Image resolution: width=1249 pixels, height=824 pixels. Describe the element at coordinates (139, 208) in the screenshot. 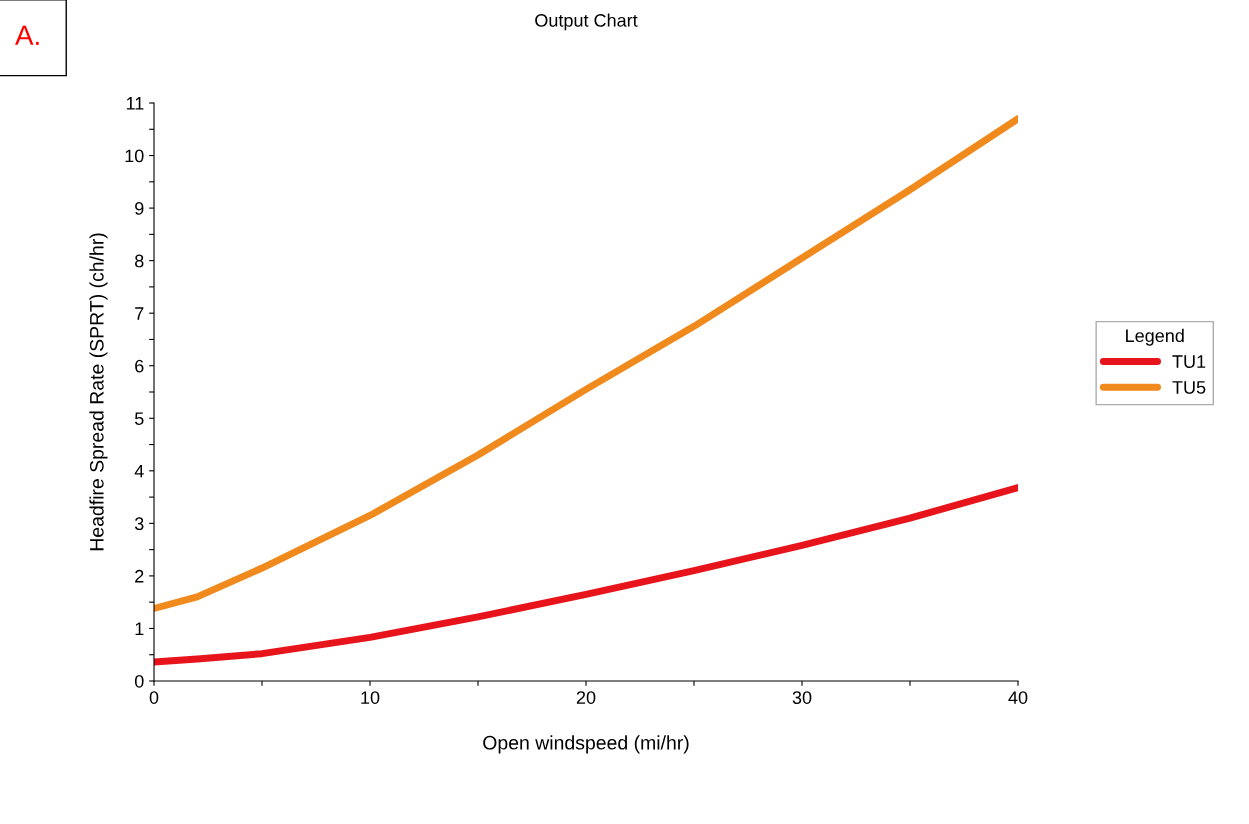

I see `y-tick-label: 9` at that location.